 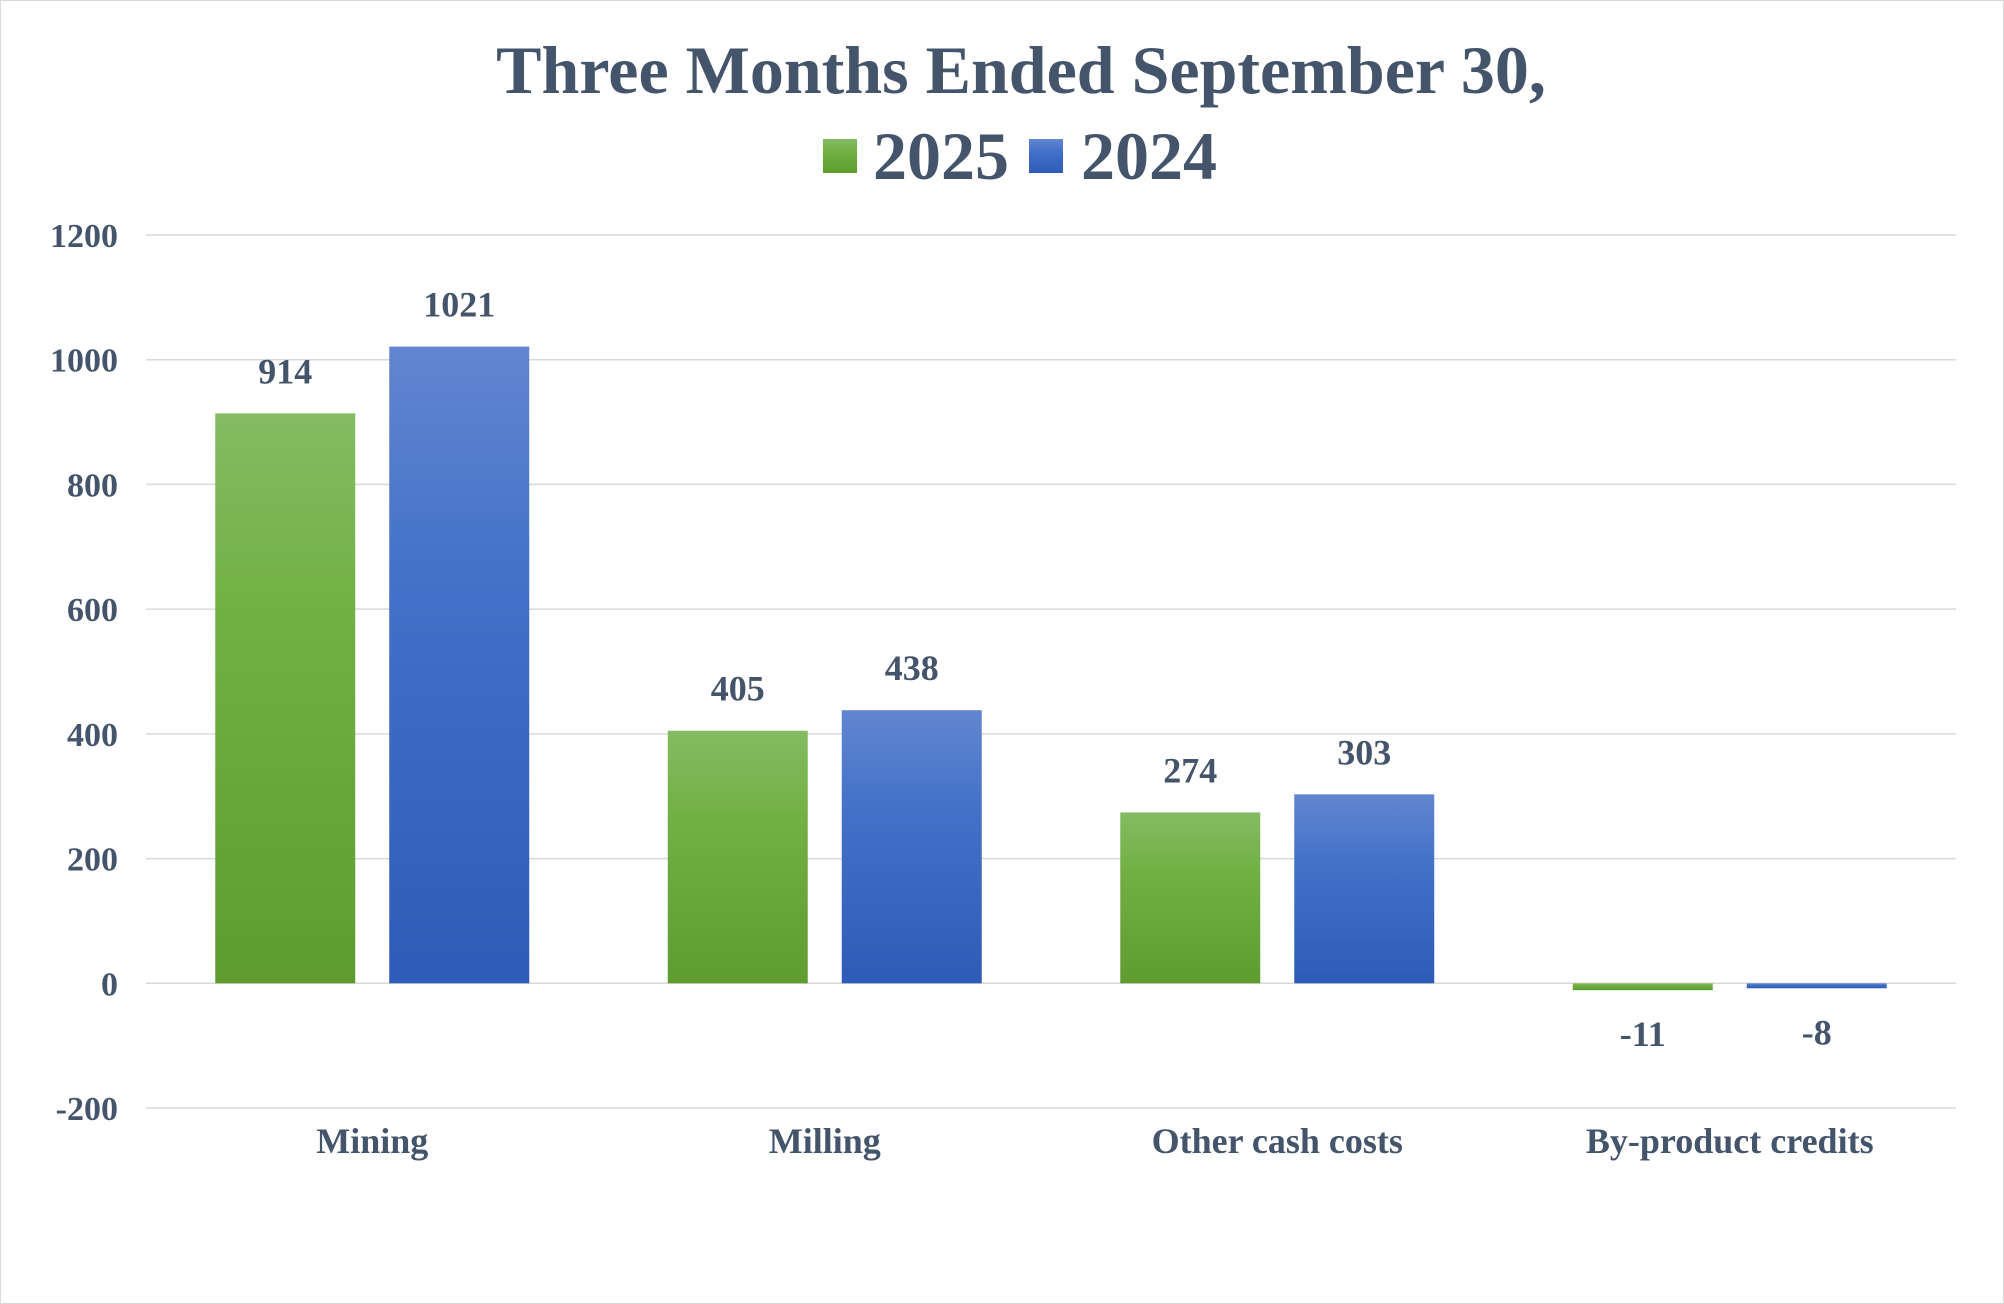 What do you see at coordinates (1730, 1141) in the screenshot?
I see `x-category-label: By-product credits` at bounding box center [1730, 1141].